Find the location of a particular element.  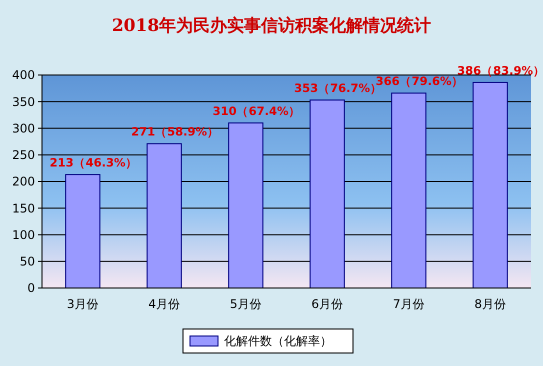

x-tick-label: 7月份 is located at coordinates (408, 304).